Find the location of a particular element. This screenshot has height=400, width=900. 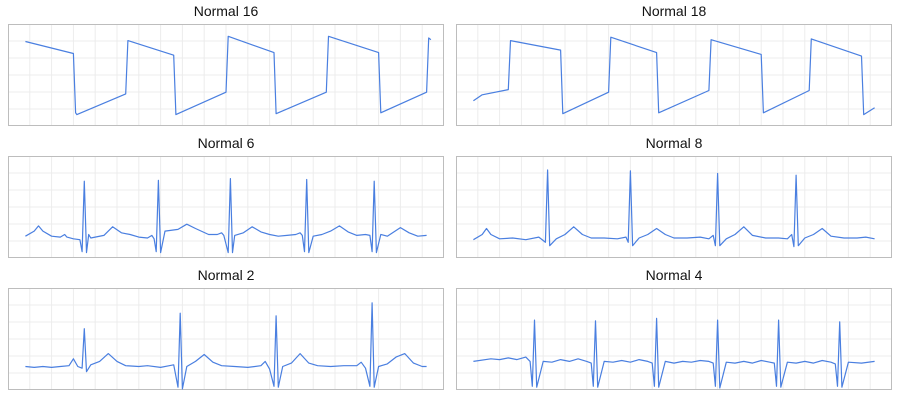

chart-title: Normal 16 is located at coordinates (226, 11).